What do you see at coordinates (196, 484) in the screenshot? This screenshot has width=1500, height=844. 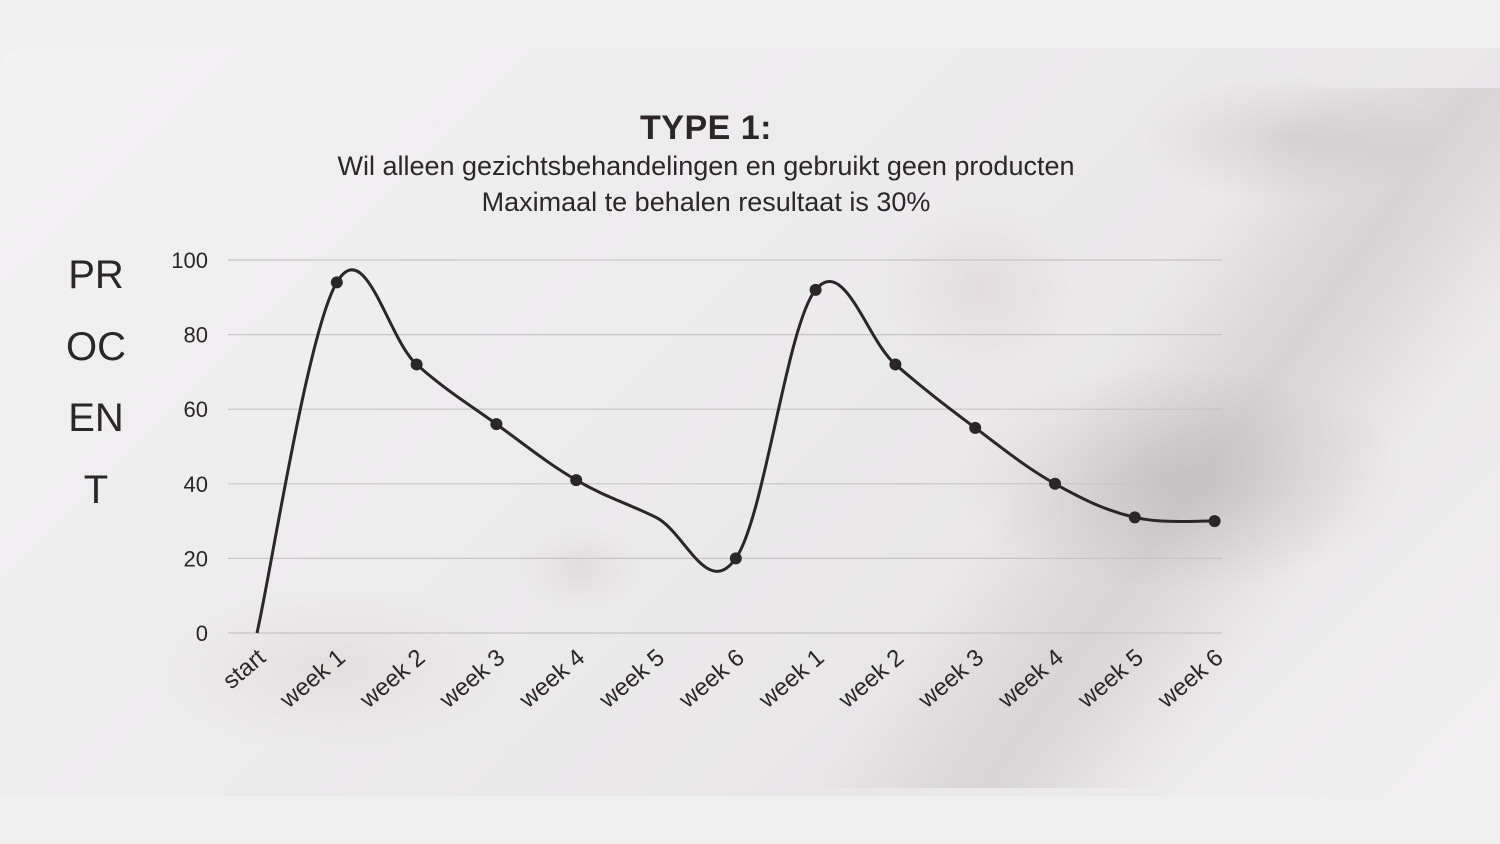 I see `y-tick-label: 40` at bounding box center [196, 484].